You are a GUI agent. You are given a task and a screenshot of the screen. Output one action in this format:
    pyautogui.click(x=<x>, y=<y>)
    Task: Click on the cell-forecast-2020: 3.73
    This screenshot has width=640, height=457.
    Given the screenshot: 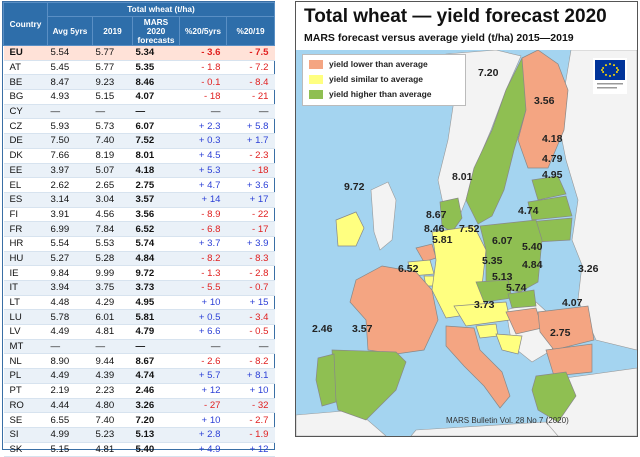 What is the action you would take?
    pyautogui.click(x=156, y=288)
    